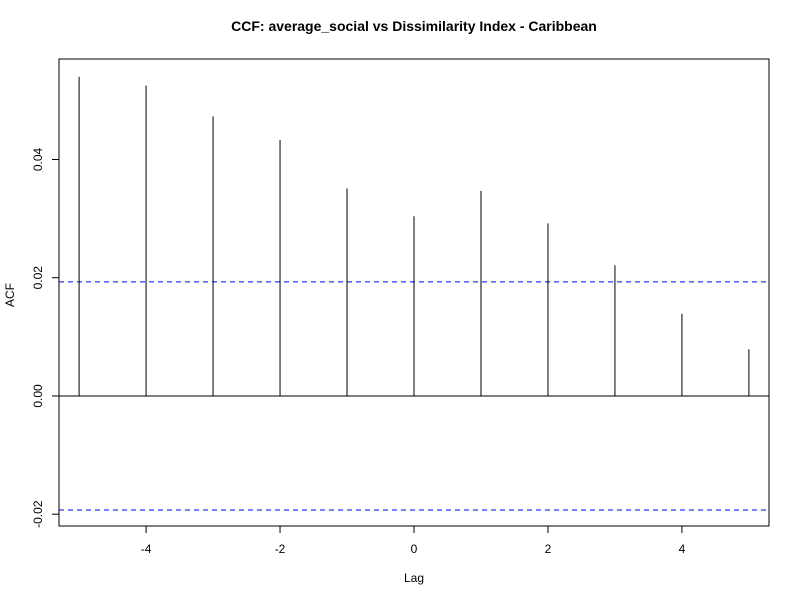  What do you see at coordinates (146, 549) in the screenshot?
I see `x-tick-label: -4` at bounding box center [146, 549].